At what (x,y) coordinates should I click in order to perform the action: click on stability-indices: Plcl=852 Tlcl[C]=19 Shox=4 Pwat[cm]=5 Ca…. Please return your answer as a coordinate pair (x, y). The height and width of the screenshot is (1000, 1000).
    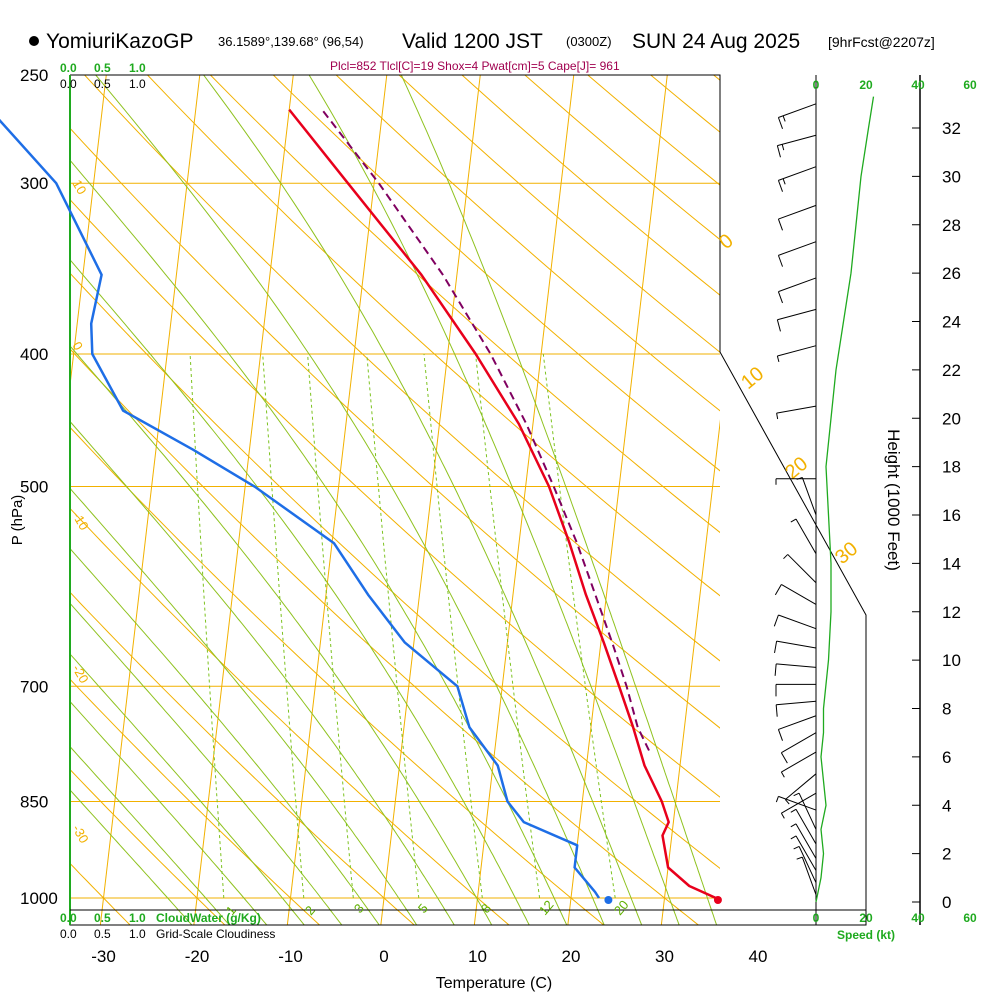
    Looking at the image, I should click on (475, 66).